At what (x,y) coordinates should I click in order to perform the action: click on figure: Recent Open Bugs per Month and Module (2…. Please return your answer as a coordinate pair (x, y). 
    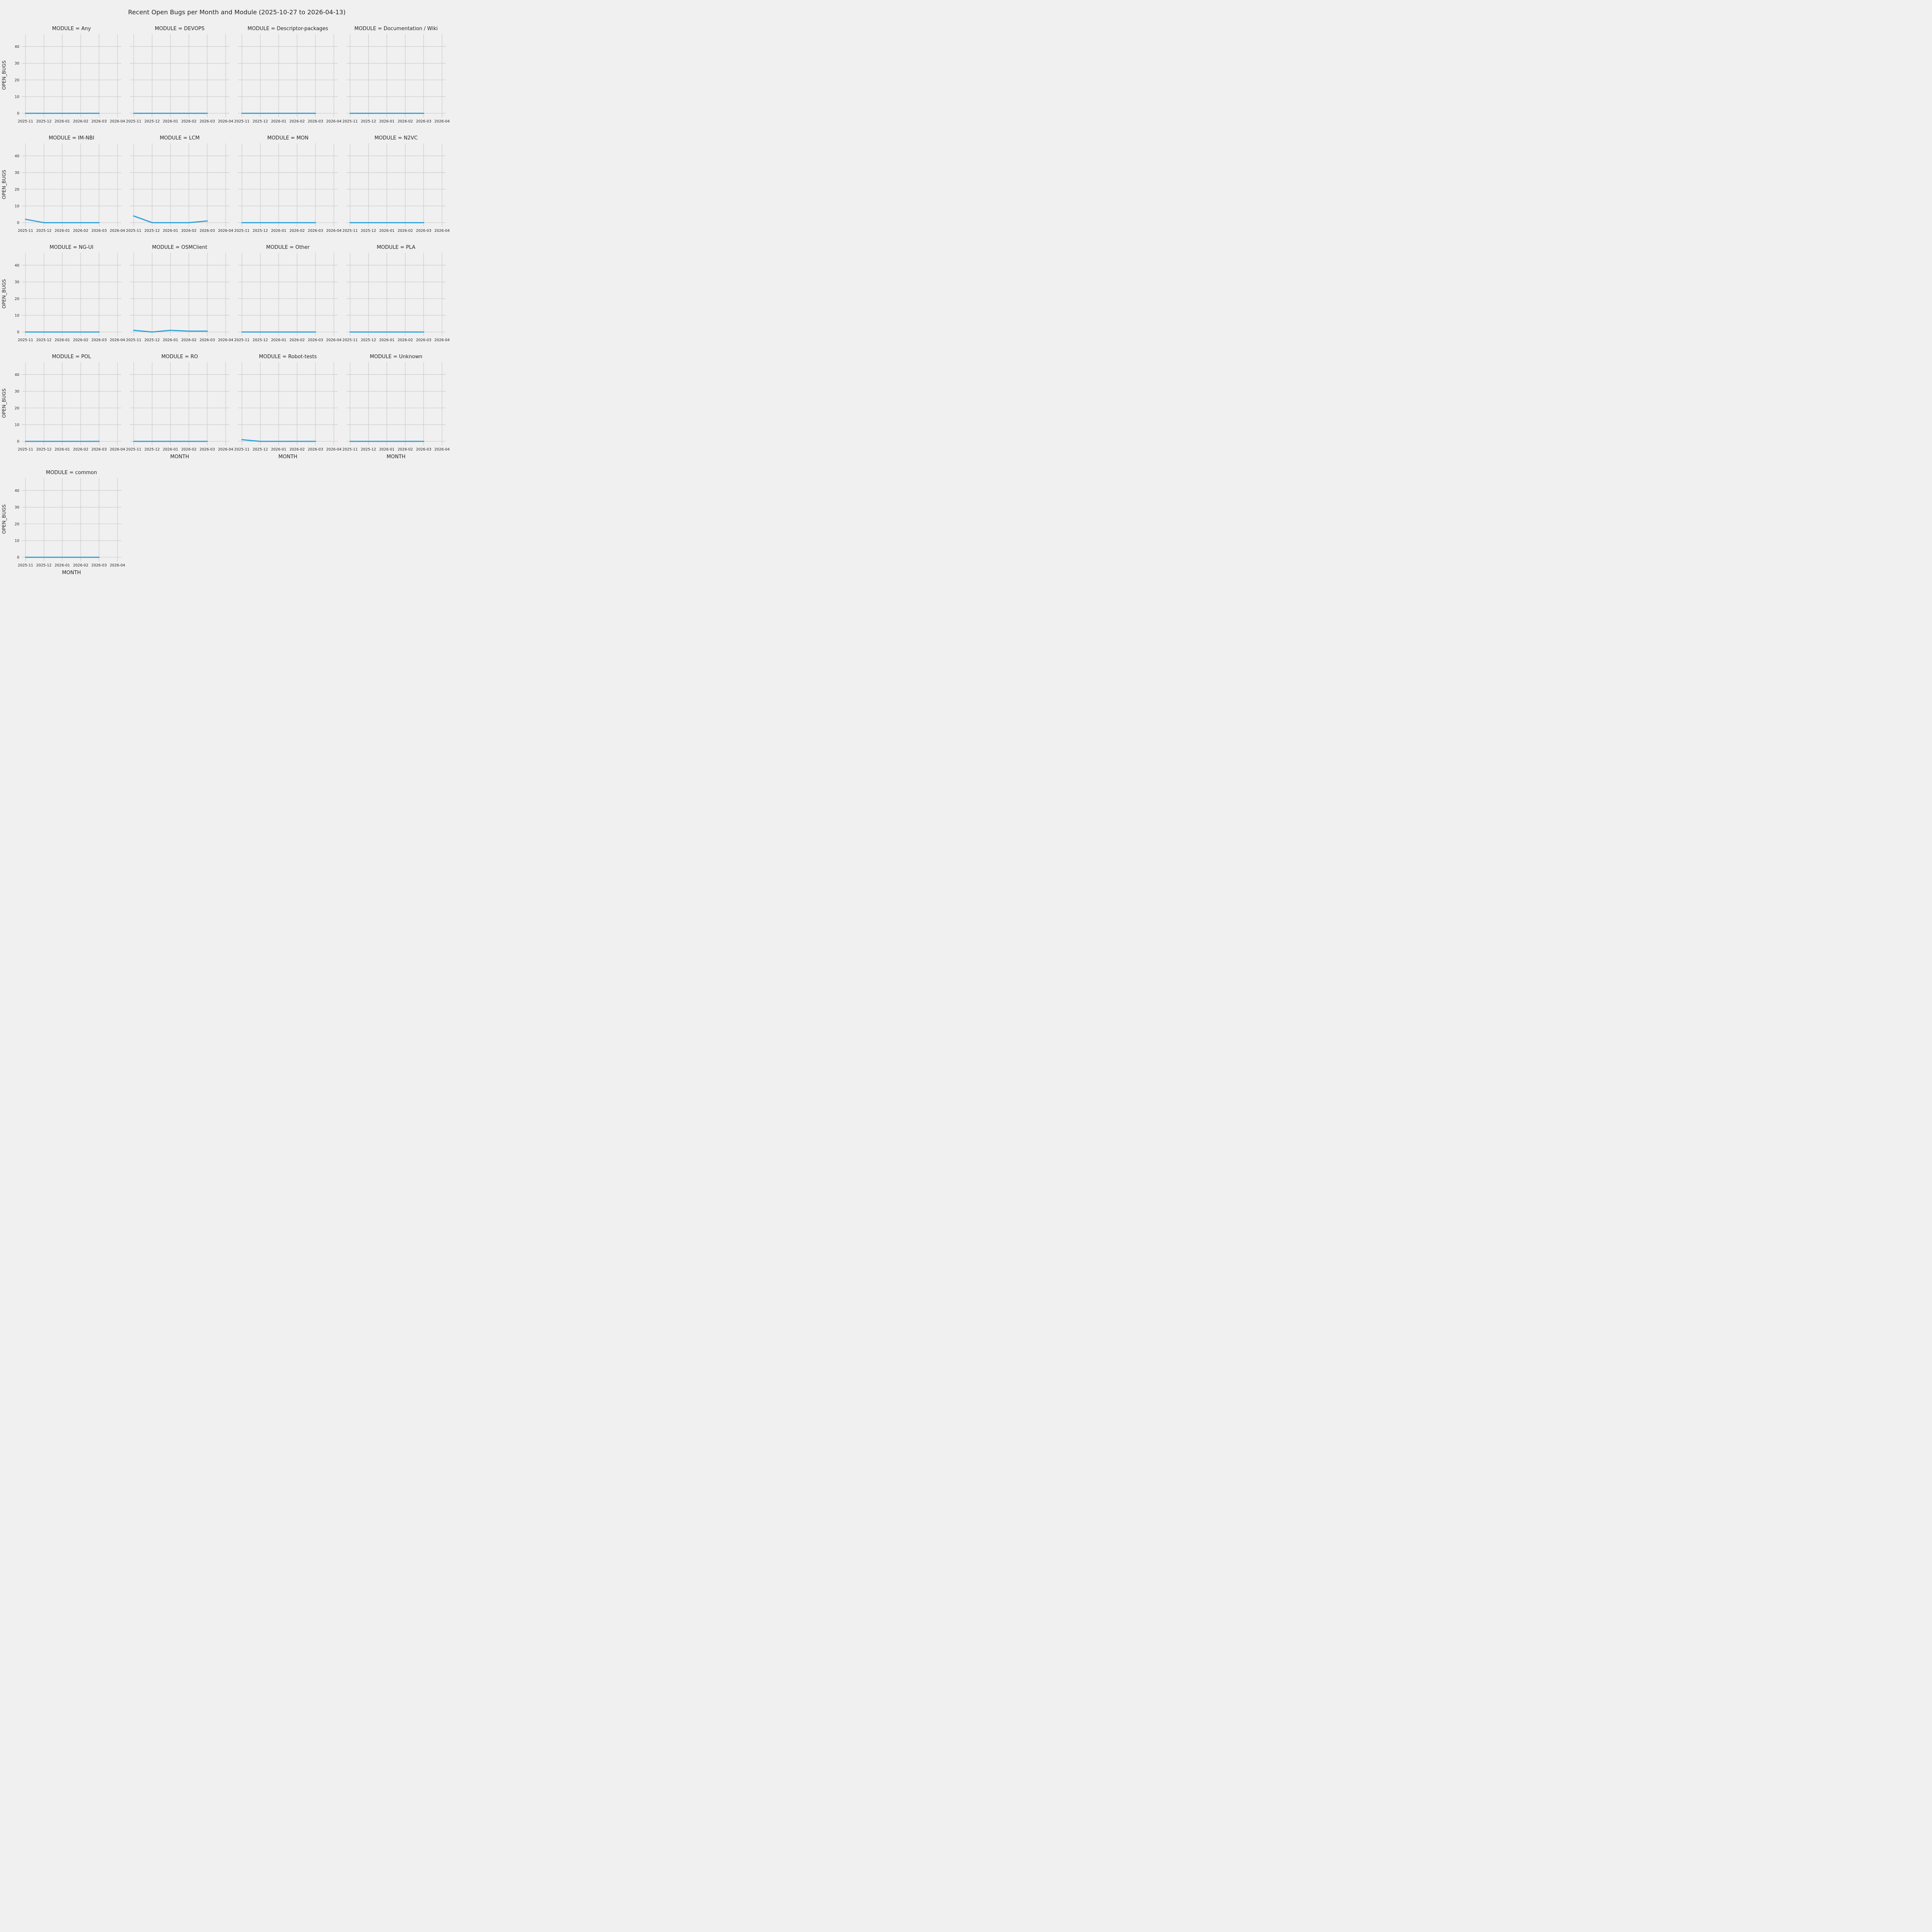
    Looking at the image, I should click on (232, 290).